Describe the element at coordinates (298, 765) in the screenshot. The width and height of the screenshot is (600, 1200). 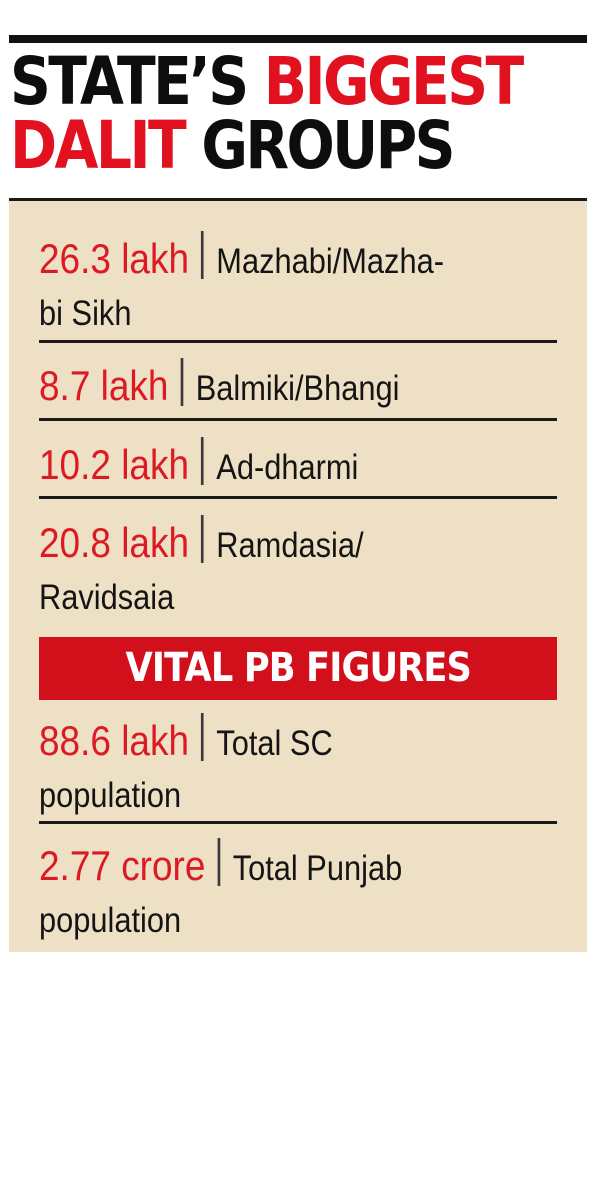
I see `vital-row: 88.6 lakh Total SC population` at that location.